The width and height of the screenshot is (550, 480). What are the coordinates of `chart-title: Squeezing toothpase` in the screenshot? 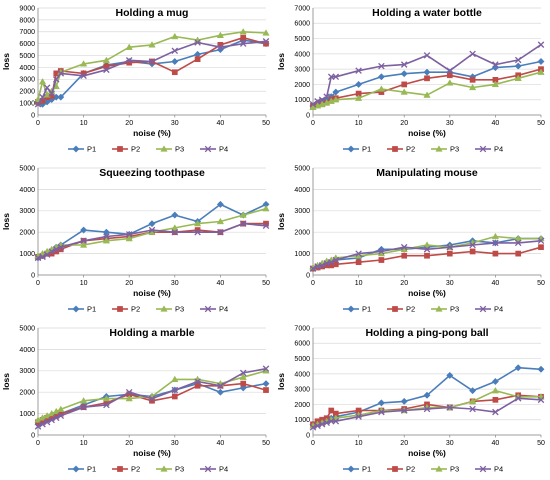 It's located at (152, 173).